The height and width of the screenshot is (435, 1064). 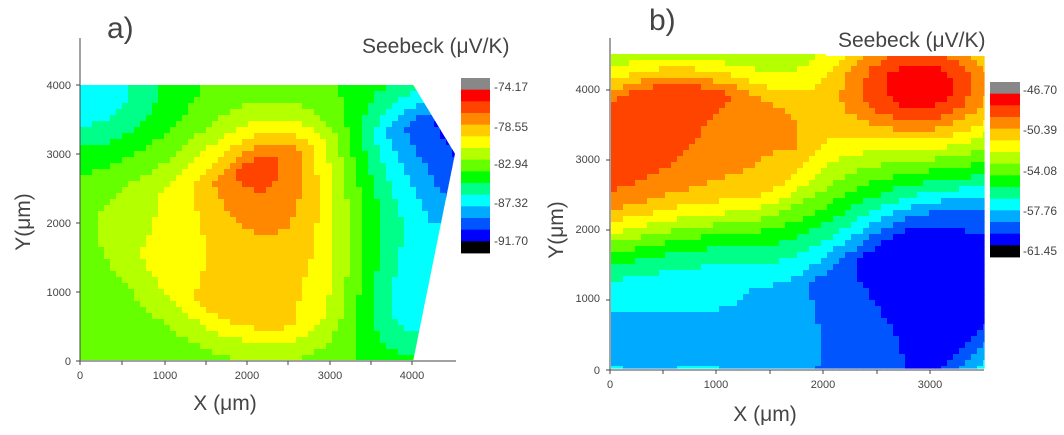 What do you see at coordinates (330, 376) in the screenshot?
I see `panel-a-x-tick-3-label: 3000` at bounding box center [330, 376].